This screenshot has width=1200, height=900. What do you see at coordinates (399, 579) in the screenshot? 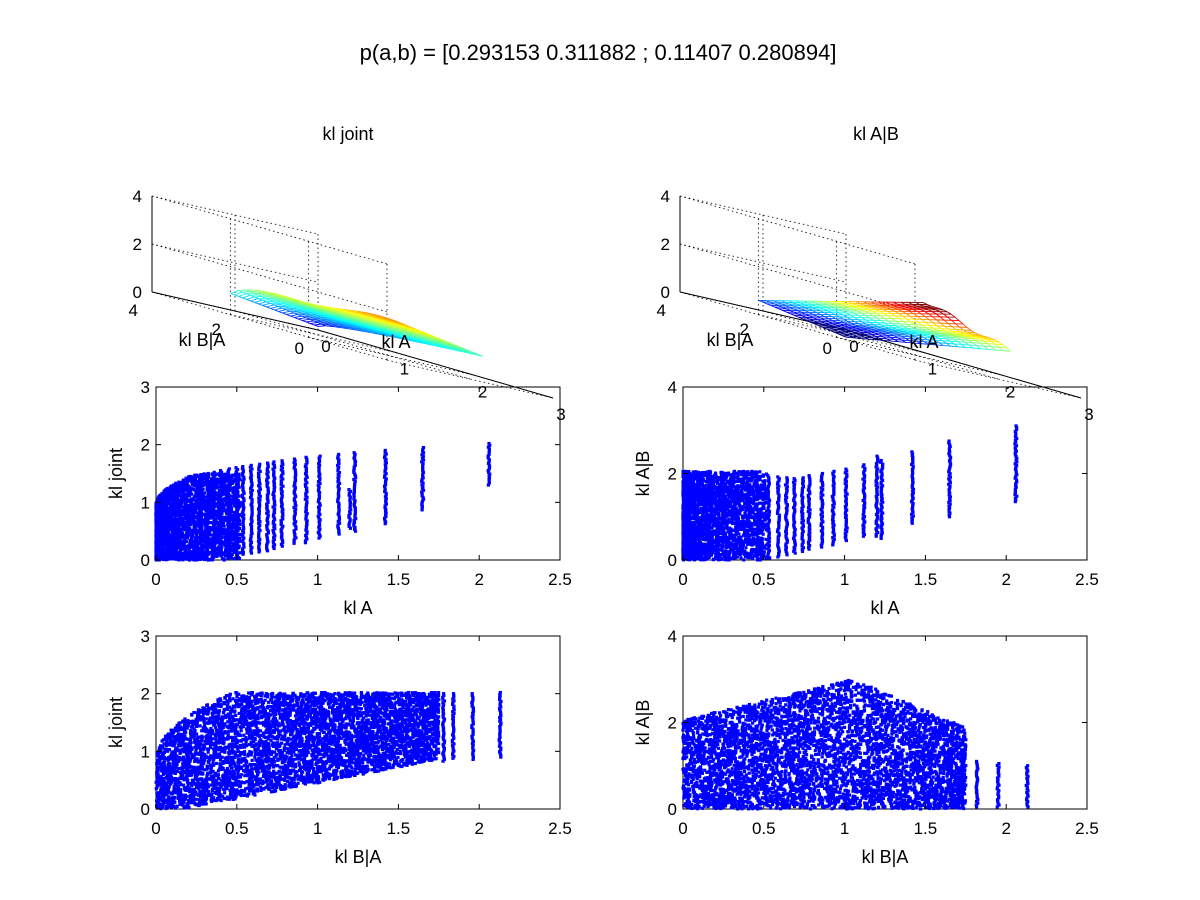
I see `x-tick-label: 1.5` at bounding box center [399, 579].